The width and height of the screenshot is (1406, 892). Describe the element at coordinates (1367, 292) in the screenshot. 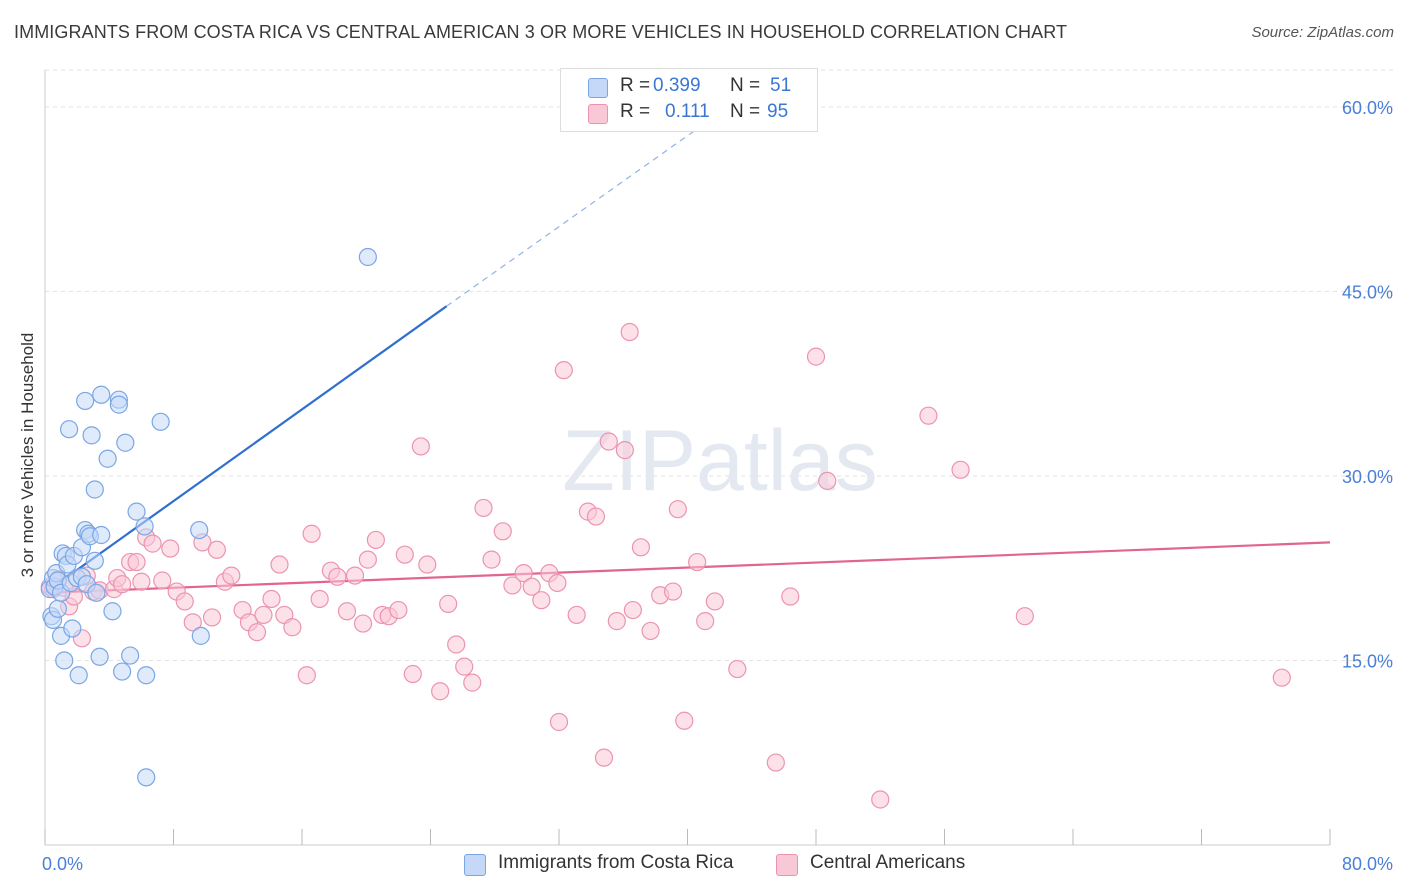

I see `y-tick-label: 45.0%` at that location.